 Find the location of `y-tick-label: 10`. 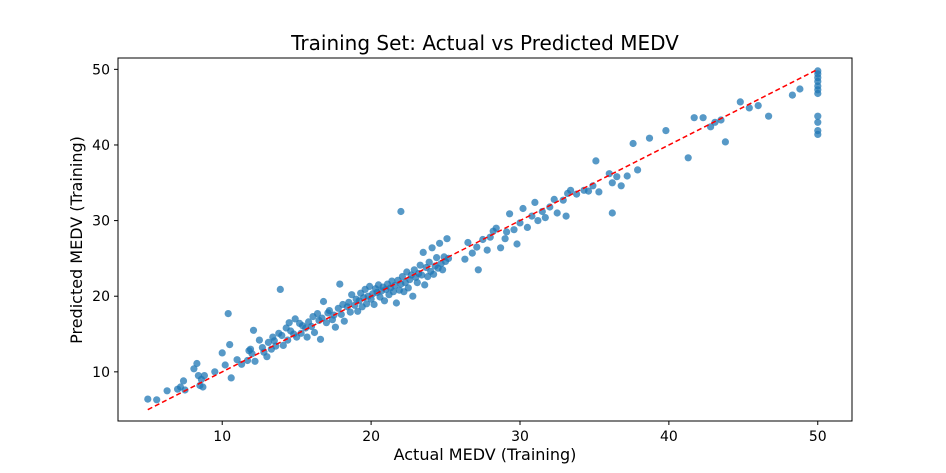

y-tick-label: 10 is located at coordinates (101, 373).